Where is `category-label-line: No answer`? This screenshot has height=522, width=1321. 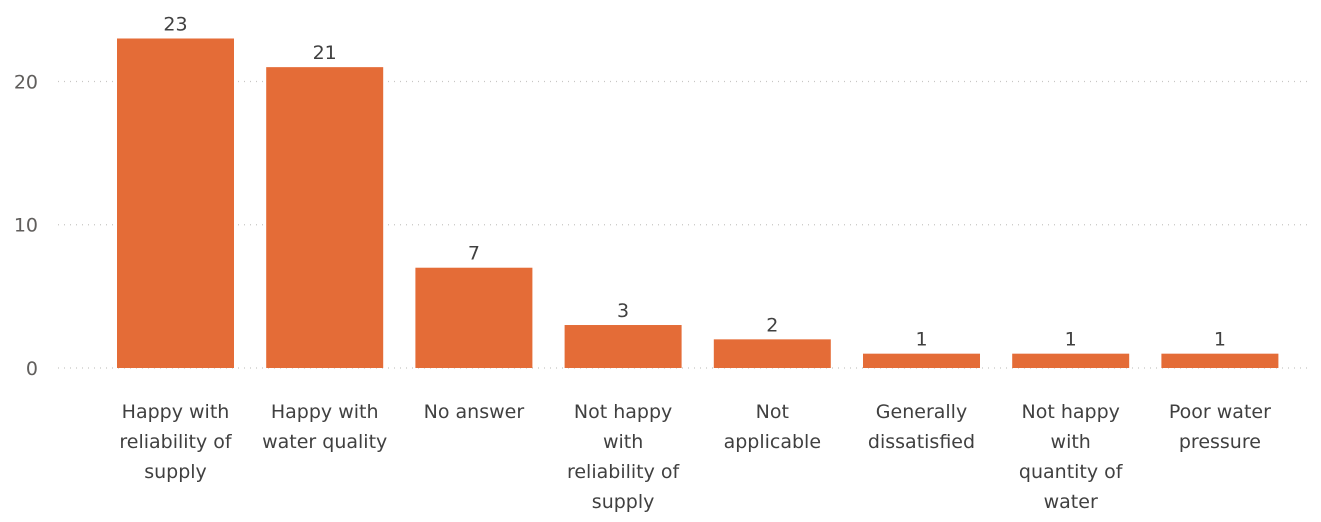 category-label-line: No answer is located at coordinates (474, 412).